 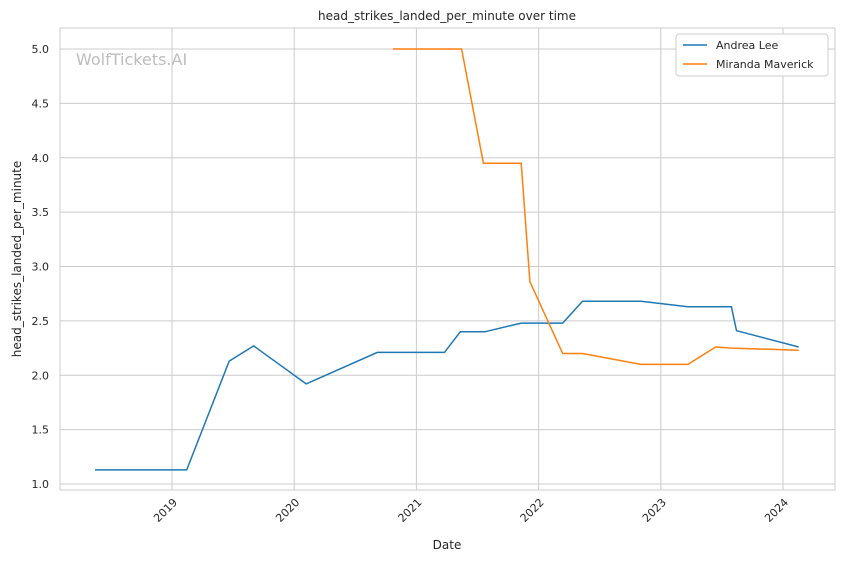 I want to click on legend-box, so click(x=752, y=55).